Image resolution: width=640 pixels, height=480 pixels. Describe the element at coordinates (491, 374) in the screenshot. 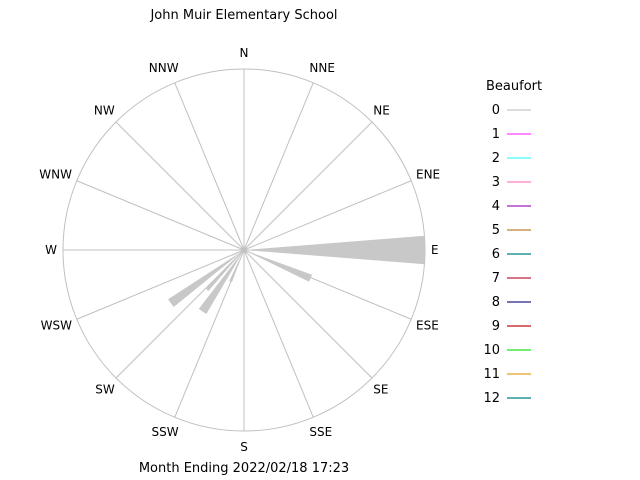

I see `legend-label-11: 11` at that location.